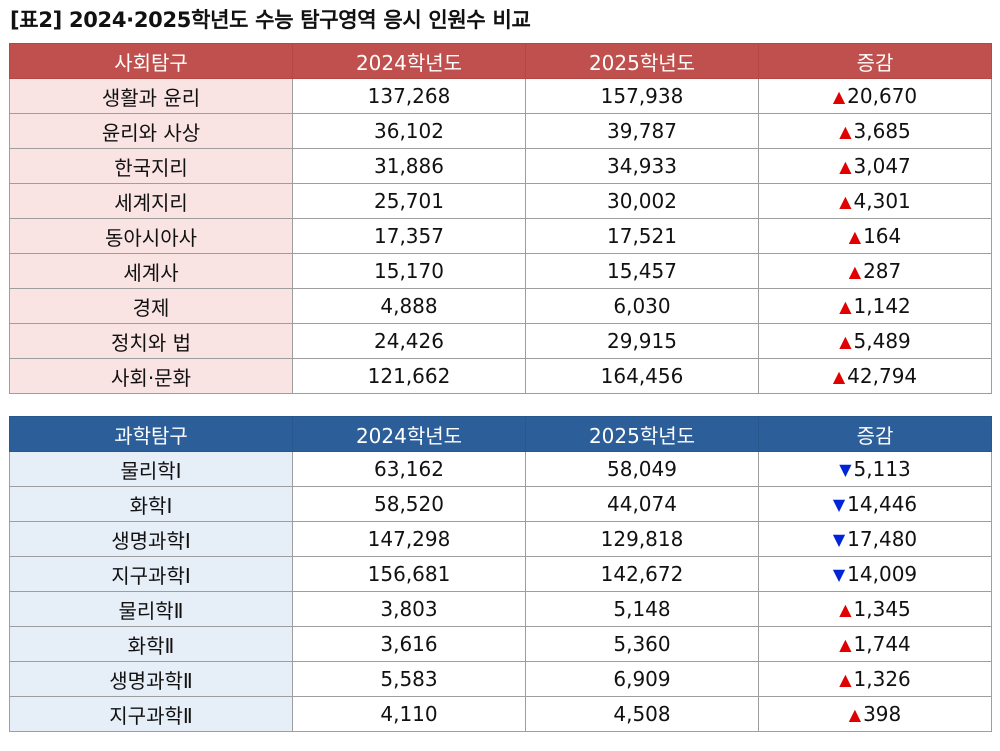  I want to click on change-value: 14,009, so click(882, 574).